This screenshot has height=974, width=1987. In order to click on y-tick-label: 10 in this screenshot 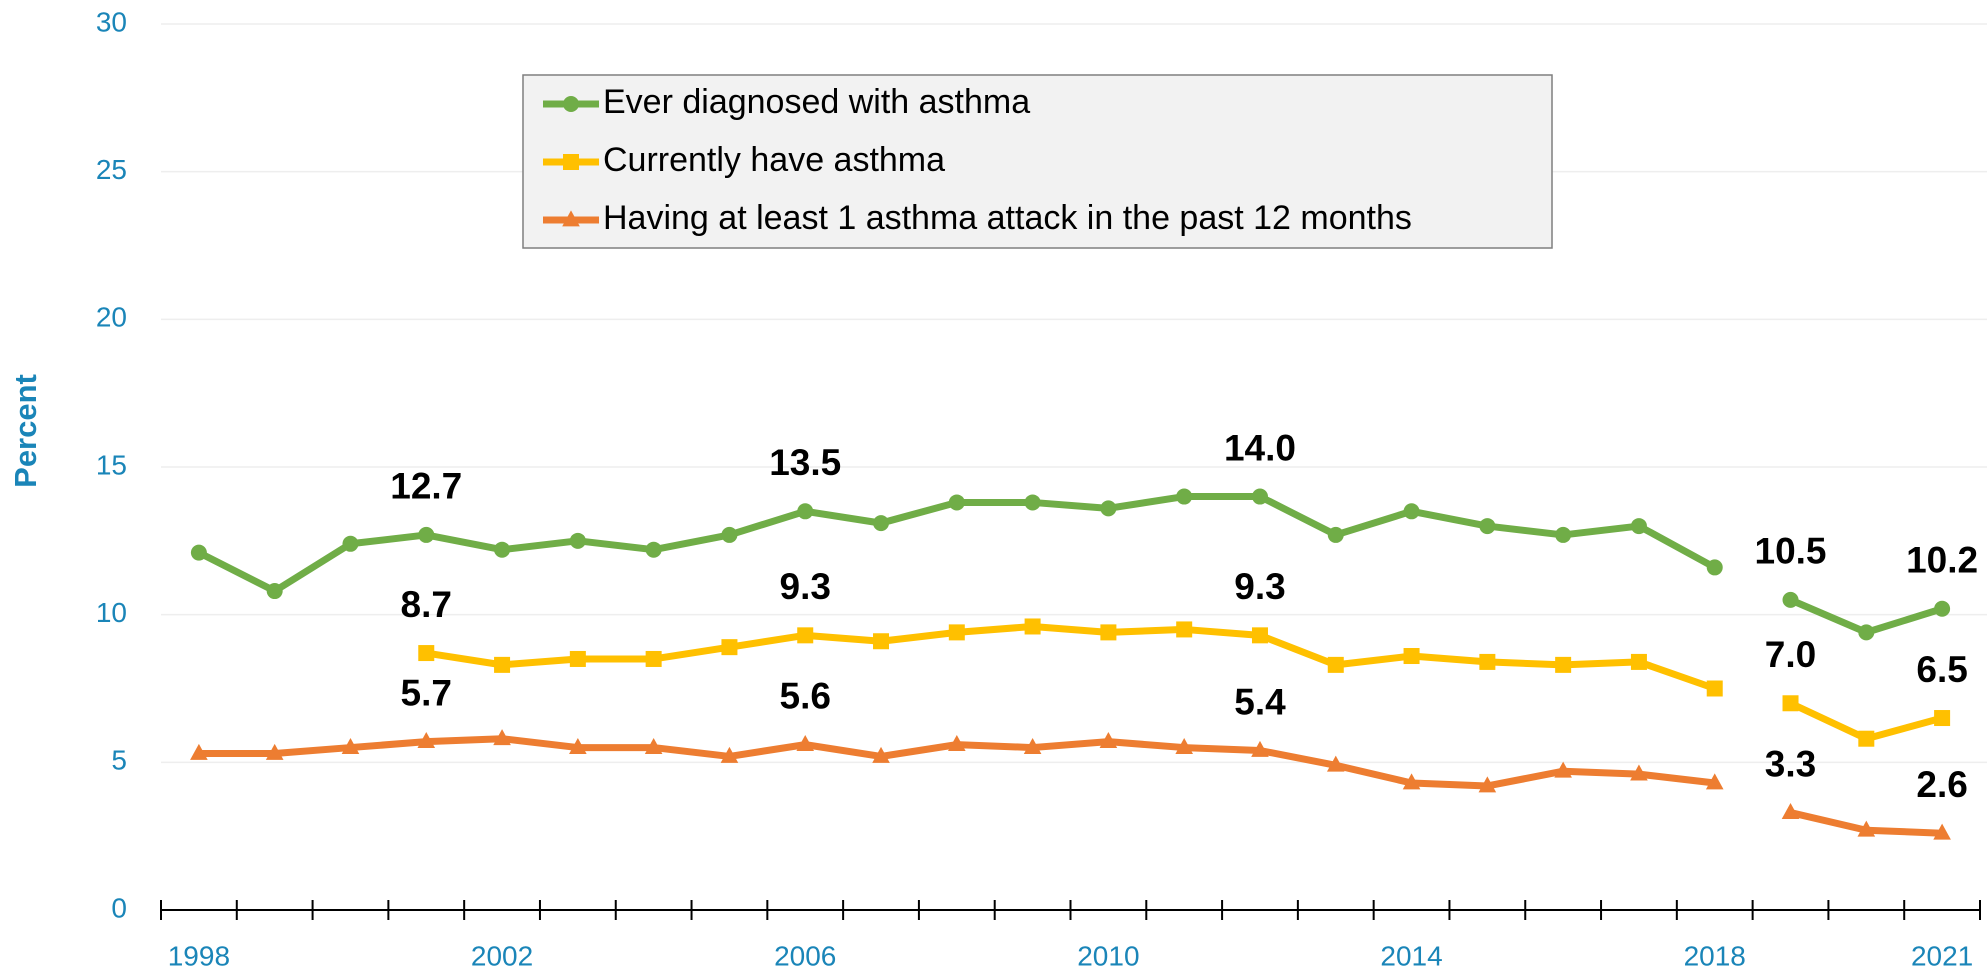, I will do `click(111, 612)`.